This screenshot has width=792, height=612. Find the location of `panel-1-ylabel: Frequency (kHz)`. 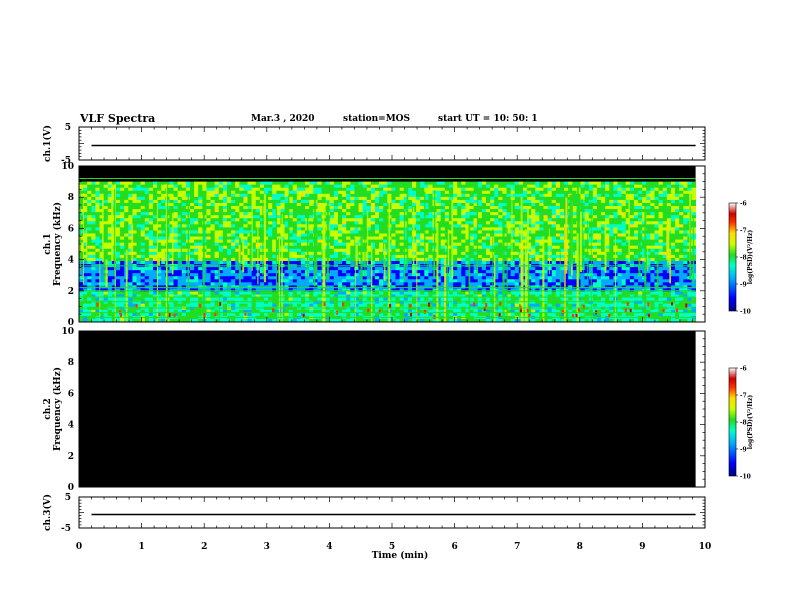

panel-1-ylabel: Frequency (kHz) is located at coordinates (57, 244).